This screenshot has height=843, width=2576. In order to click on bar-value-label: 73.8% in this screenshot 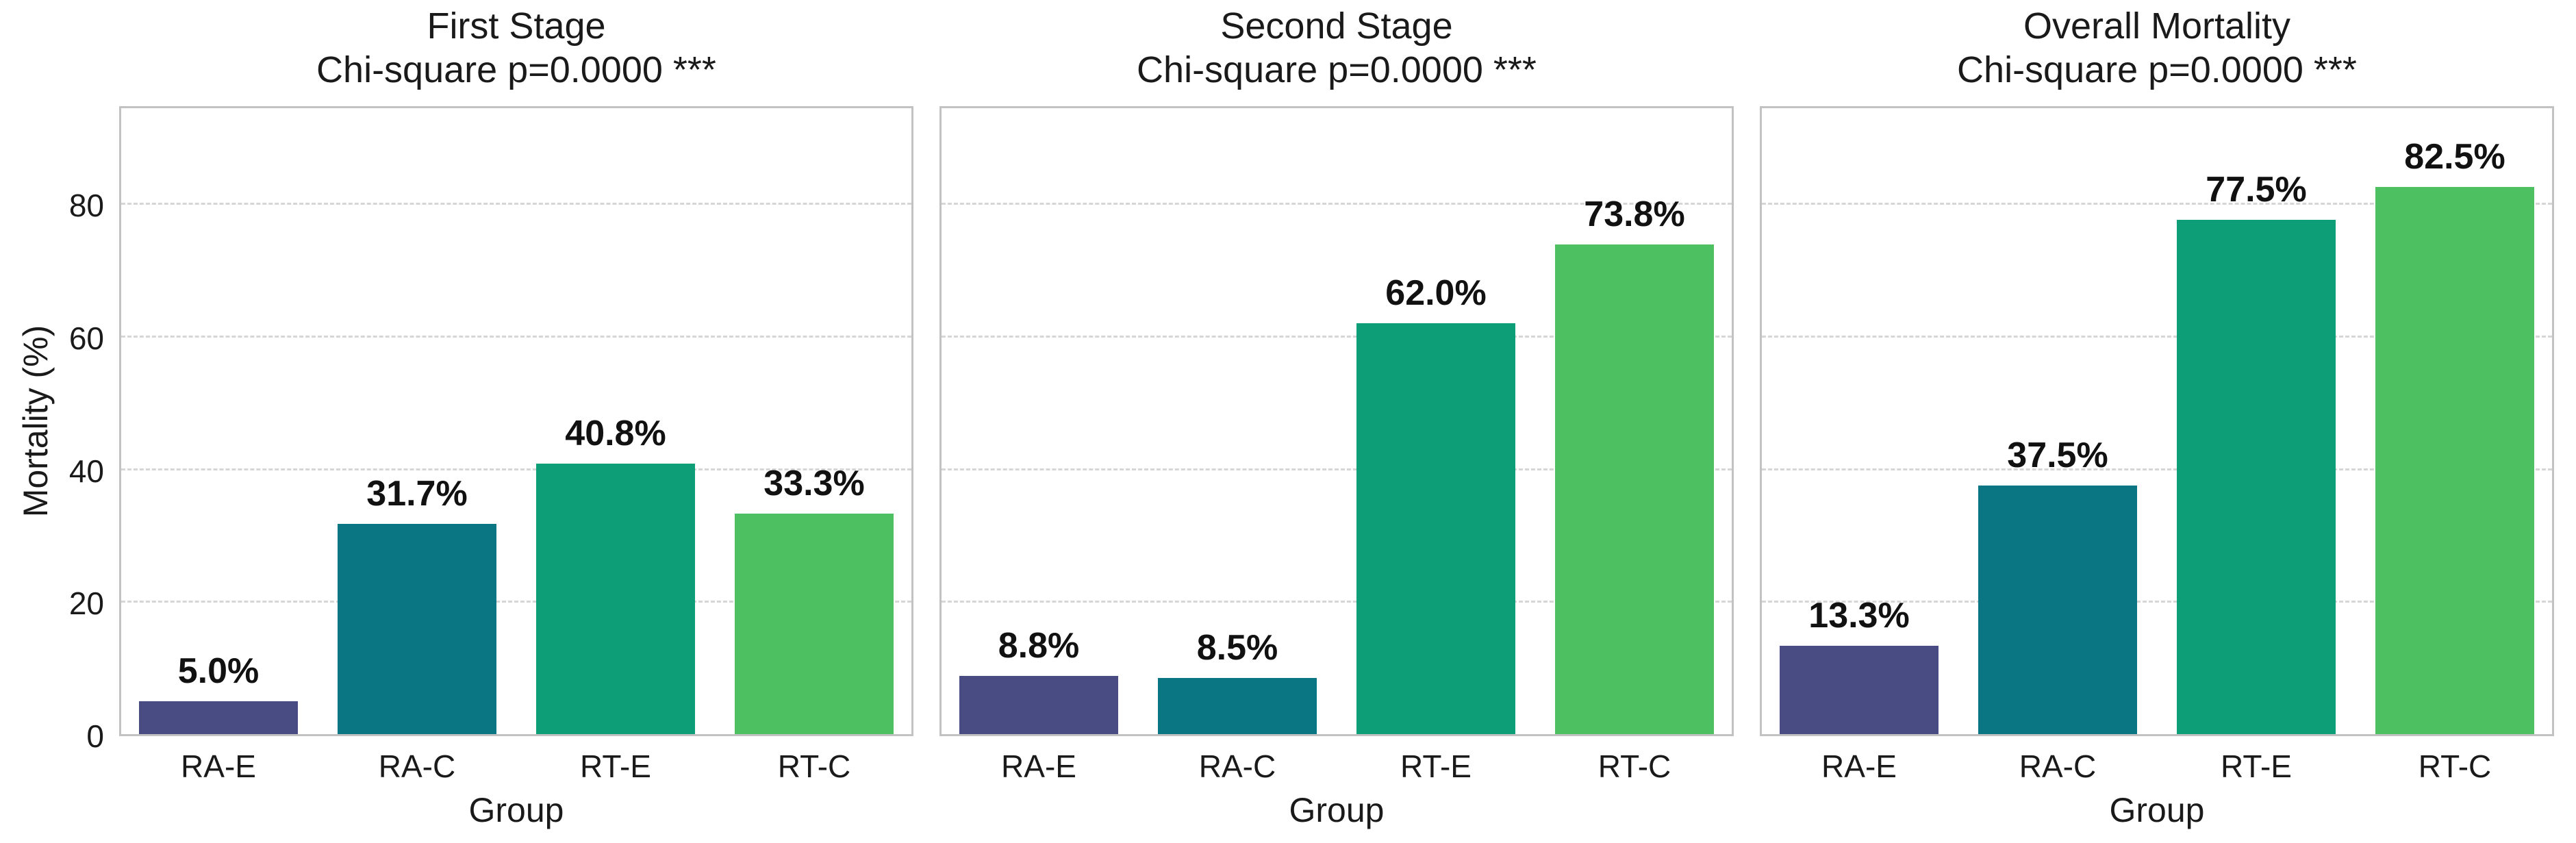, I will do `click(1635, 215)`.